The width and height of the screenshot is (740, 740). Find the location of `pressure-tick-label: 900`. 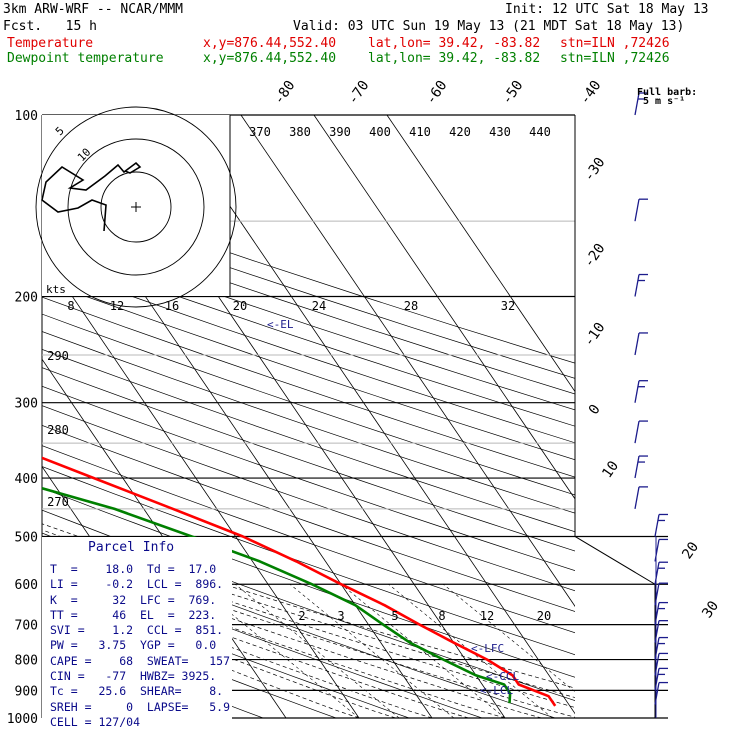

pressure-tick-label: 900 is located at coordinates (26, 691).